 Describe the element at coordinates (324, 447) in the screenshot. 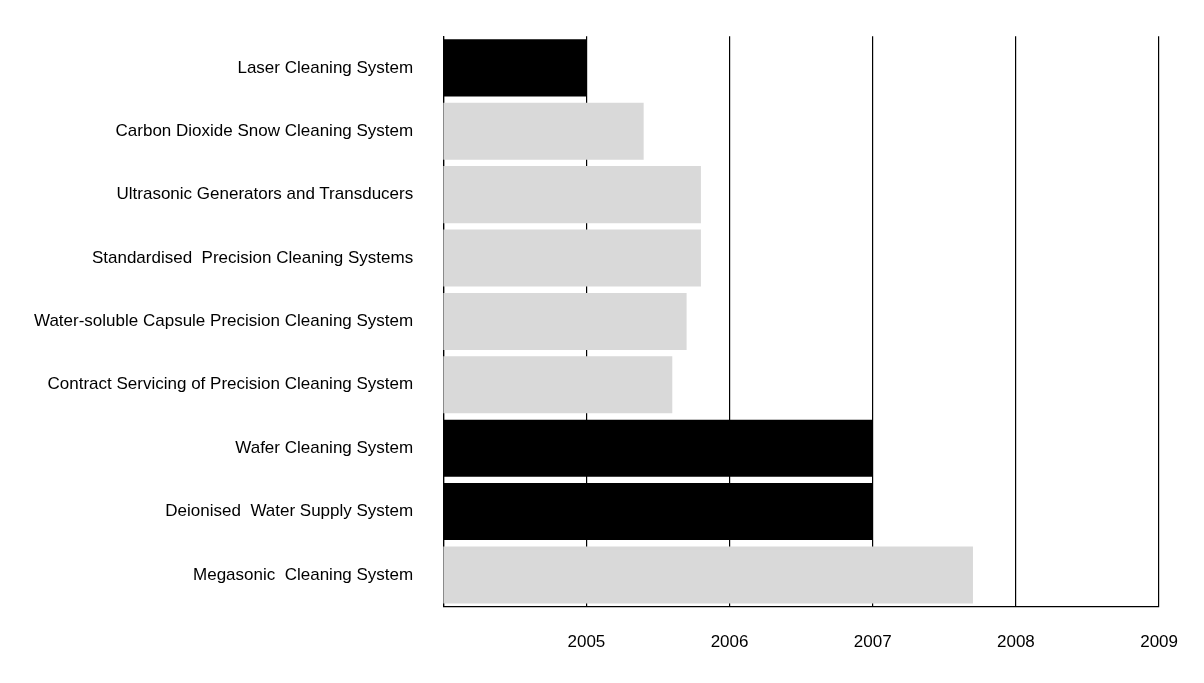

I see `y-tick-label: Wafer Cleaning System` at that location.